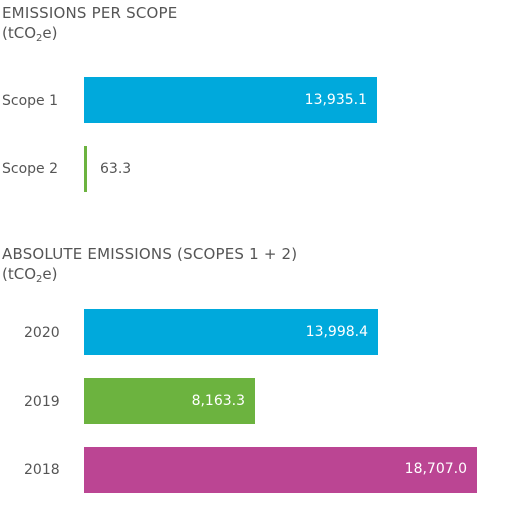 The height and width of the screenshot is (508, 526). I want to click on bar-2019, so click(169, 401).